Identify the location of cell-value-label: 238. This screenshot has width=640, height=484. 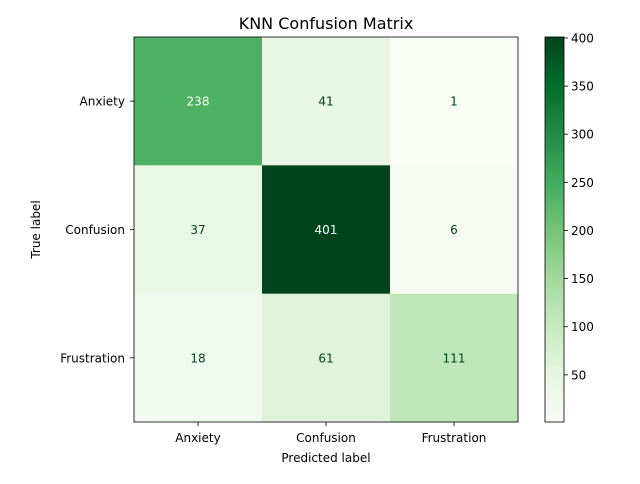
(198, 102).